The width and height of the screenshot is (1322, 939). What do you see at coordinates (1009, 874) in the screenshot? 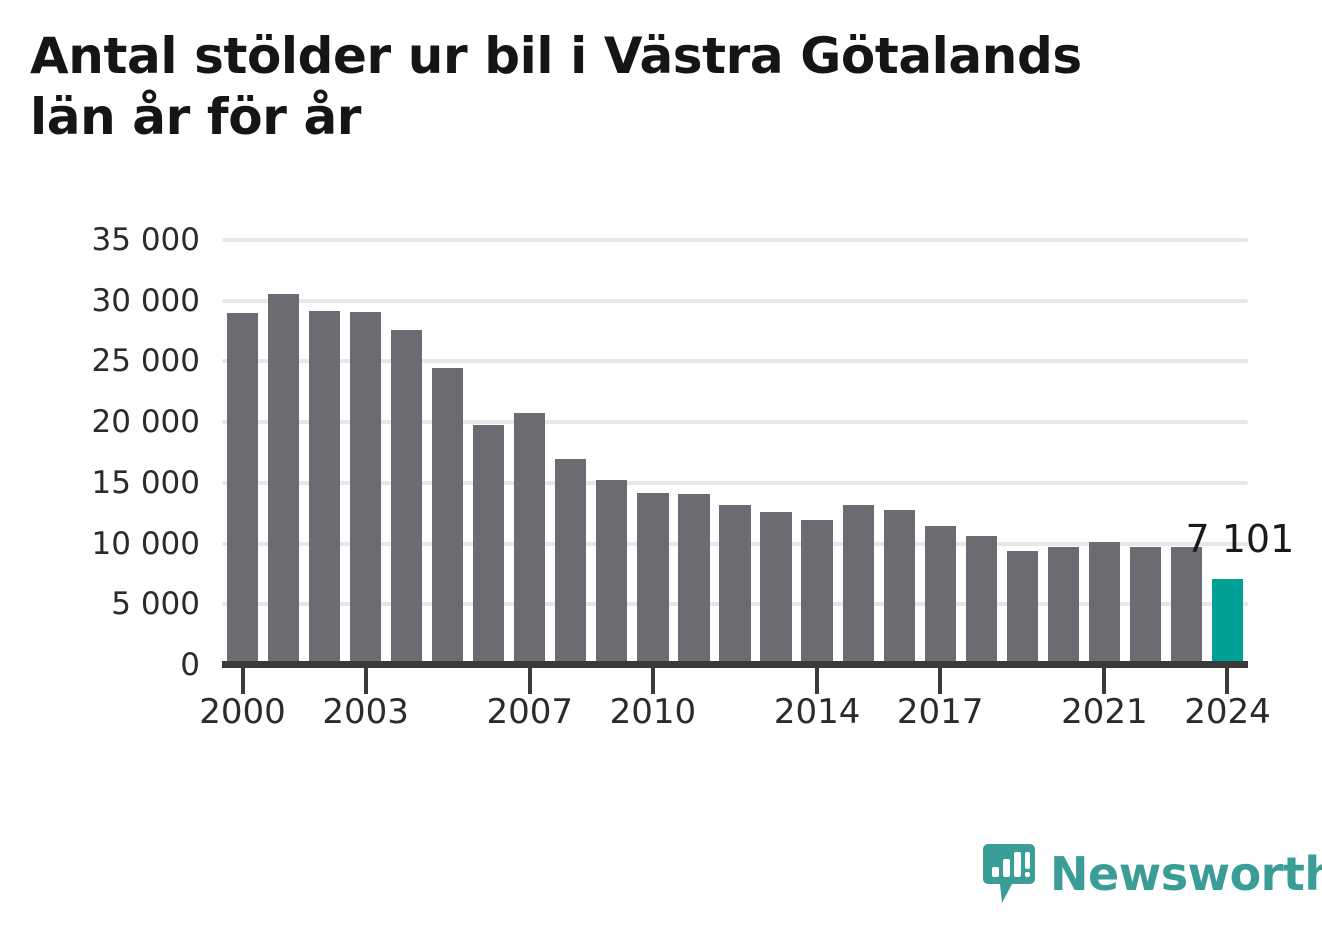
I see `newsworthy-bars-bubble-icon` at bounding box center [1009, 874].